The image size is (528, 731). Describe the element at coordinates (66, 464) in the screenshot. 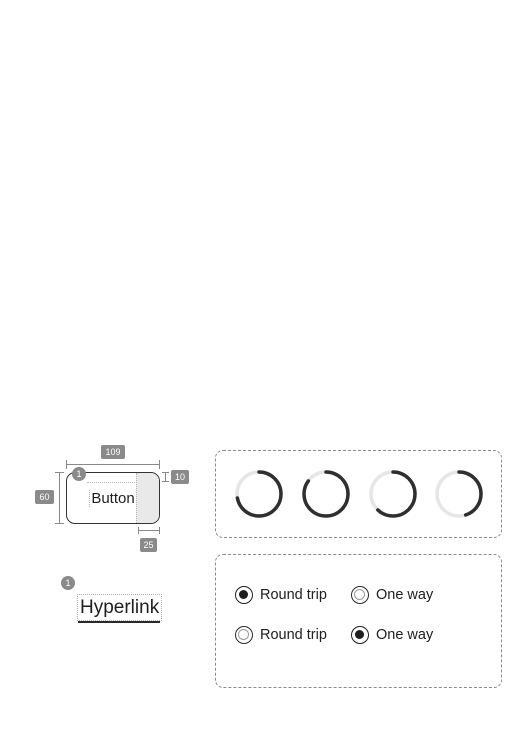

I see `width-measure-tick-left` at that location.